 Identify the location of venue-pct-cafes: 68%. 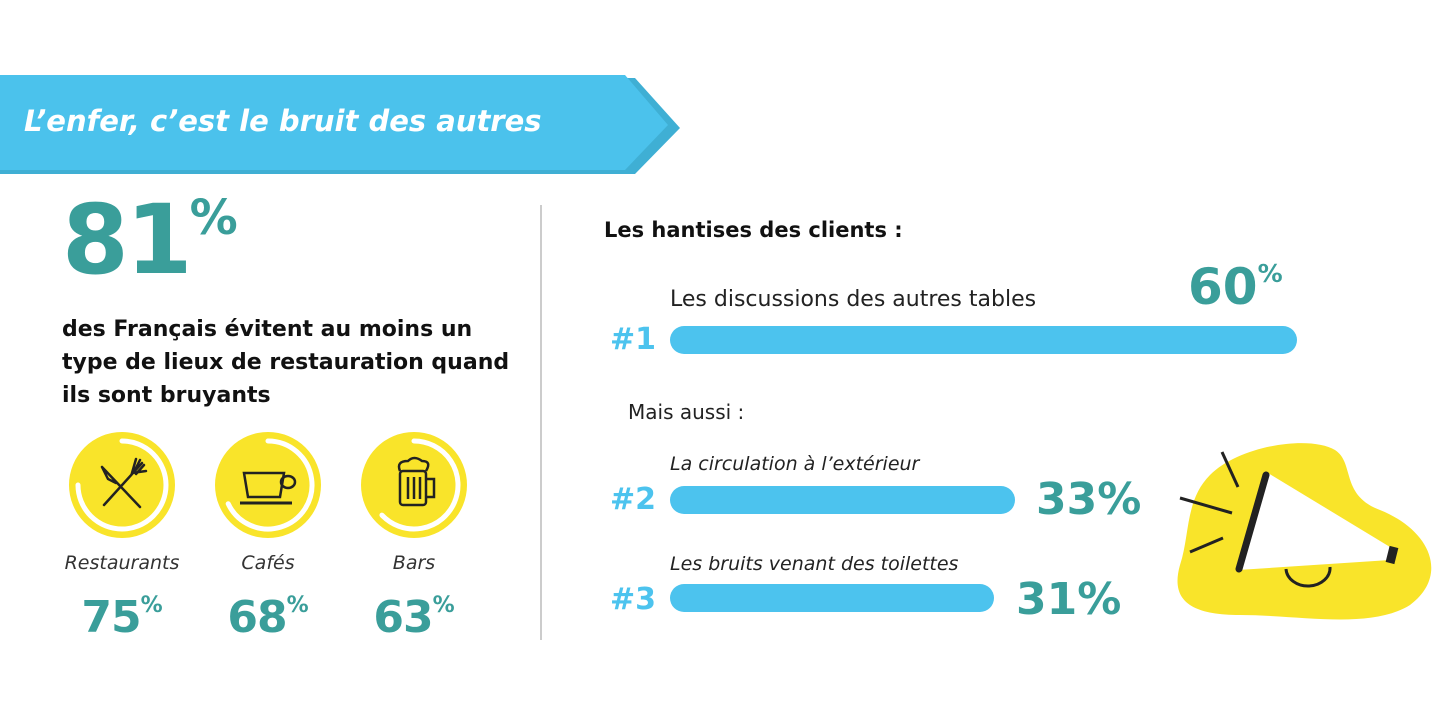
(268, 617).